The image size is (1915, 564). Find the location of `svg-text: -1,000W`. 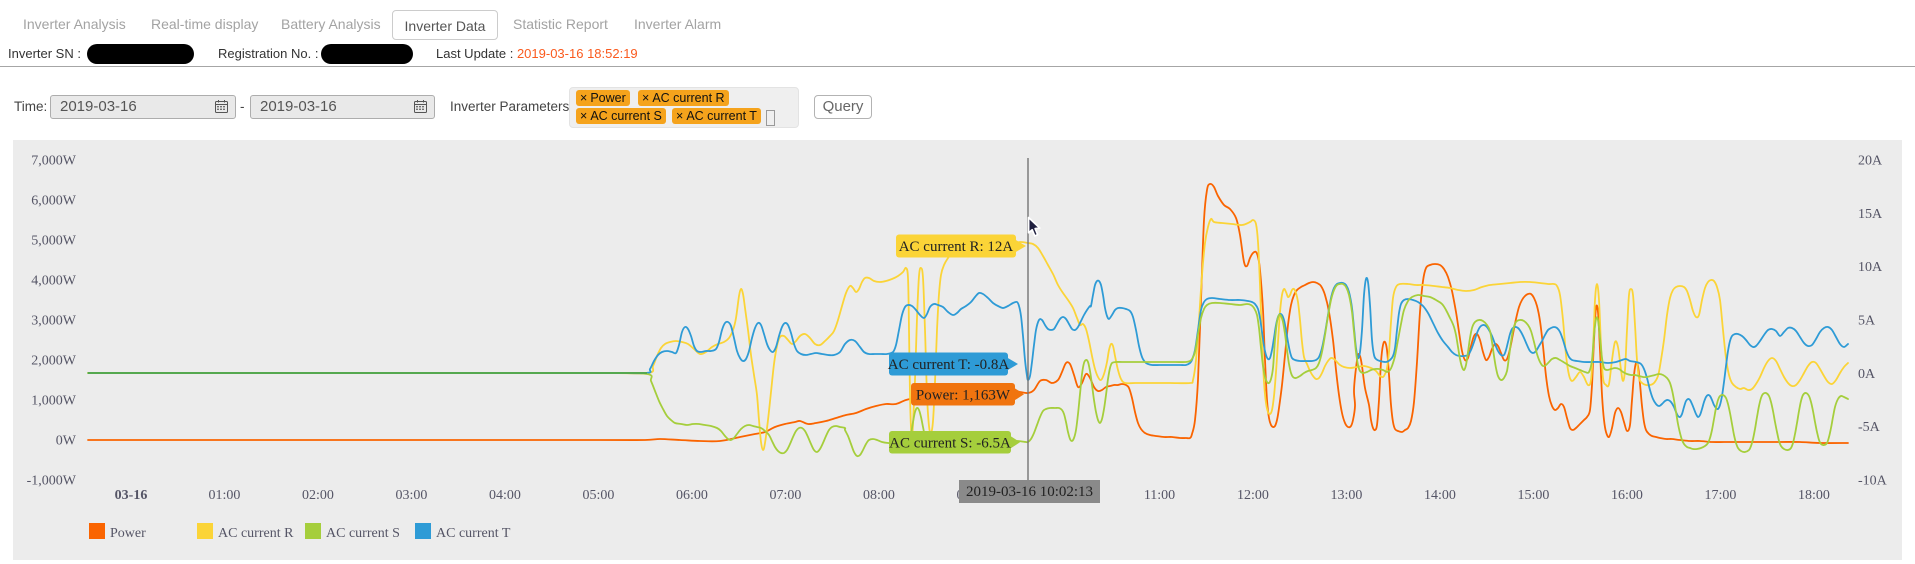

svg-text: -1,000W is located at coordinates (52, 481).